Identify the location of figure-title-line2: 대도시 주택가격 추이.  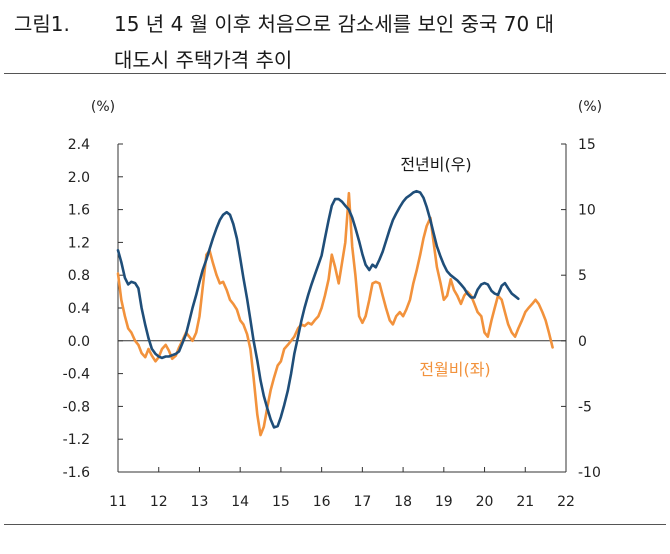
(203, 60).